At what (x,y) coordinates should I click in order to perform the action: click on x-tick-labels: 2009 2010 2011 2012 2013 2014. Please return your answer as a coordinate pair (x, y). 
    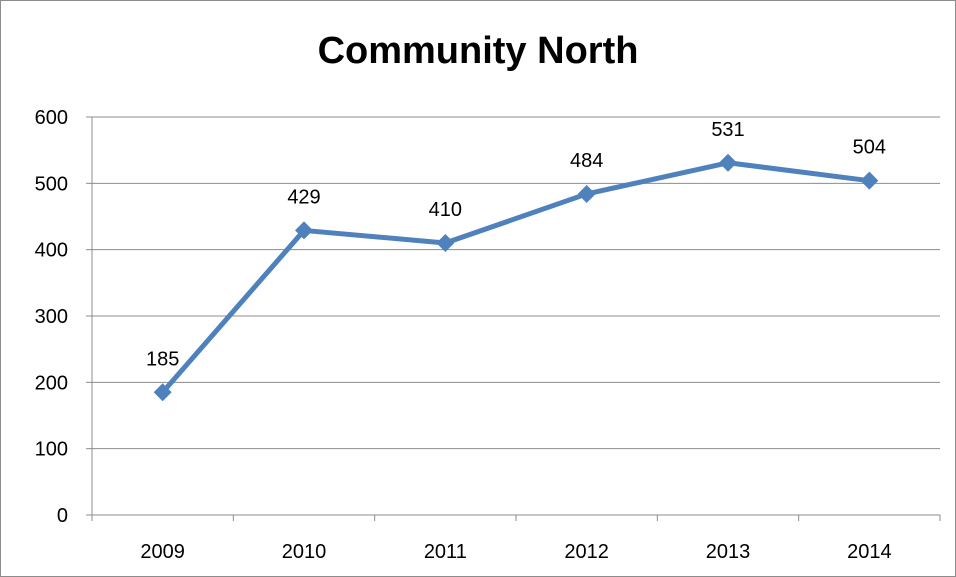
    Looking at the image, I should click on (515, 552).